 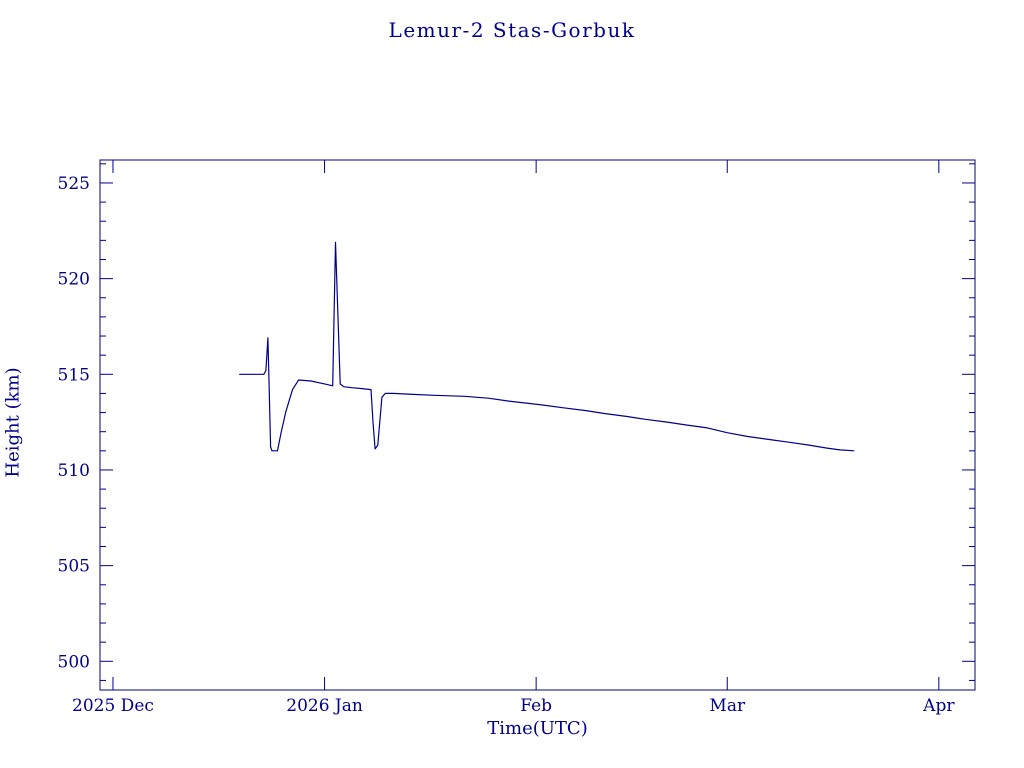 I want to click on y-tick-label: 525, so click(x=74, y=184).